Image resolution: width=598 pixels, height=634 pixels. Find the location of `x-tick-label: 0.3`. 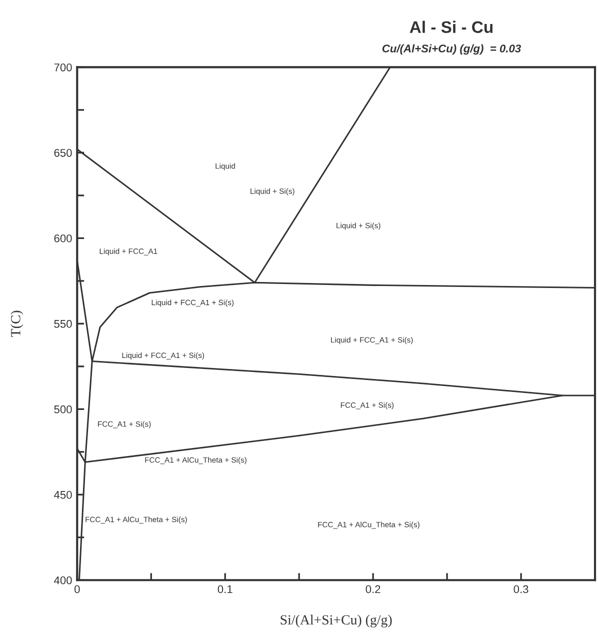

x-tick-label: 0.3 is located at coordinates (521, 589).